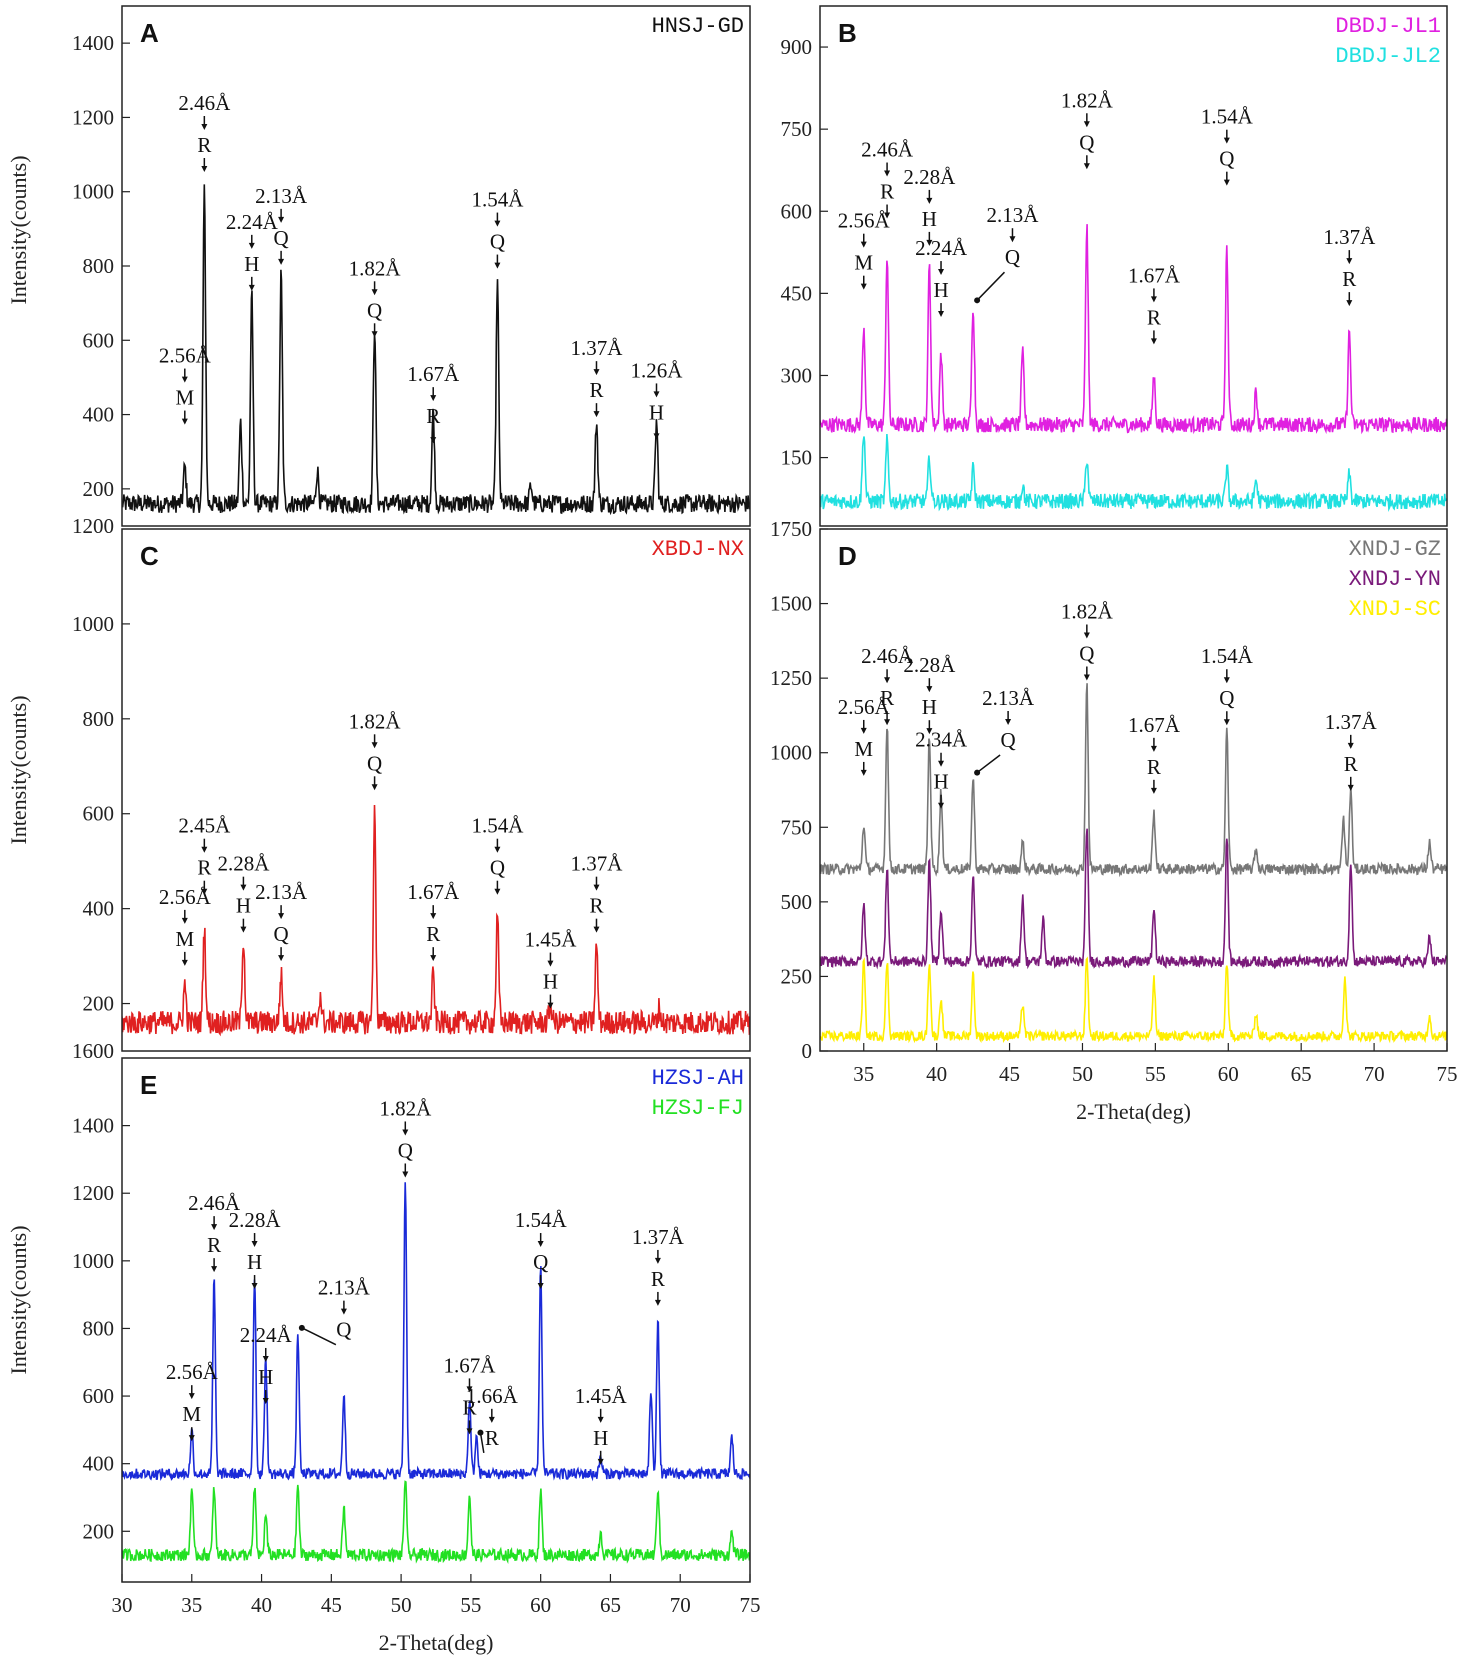 The width and height of the screenshot is (1467, 1671). What do you see at coordinates (1349, 266) in the screenshot?
I see `peak-annotation: 1.37Å R` at bounding box center [1349, 266].